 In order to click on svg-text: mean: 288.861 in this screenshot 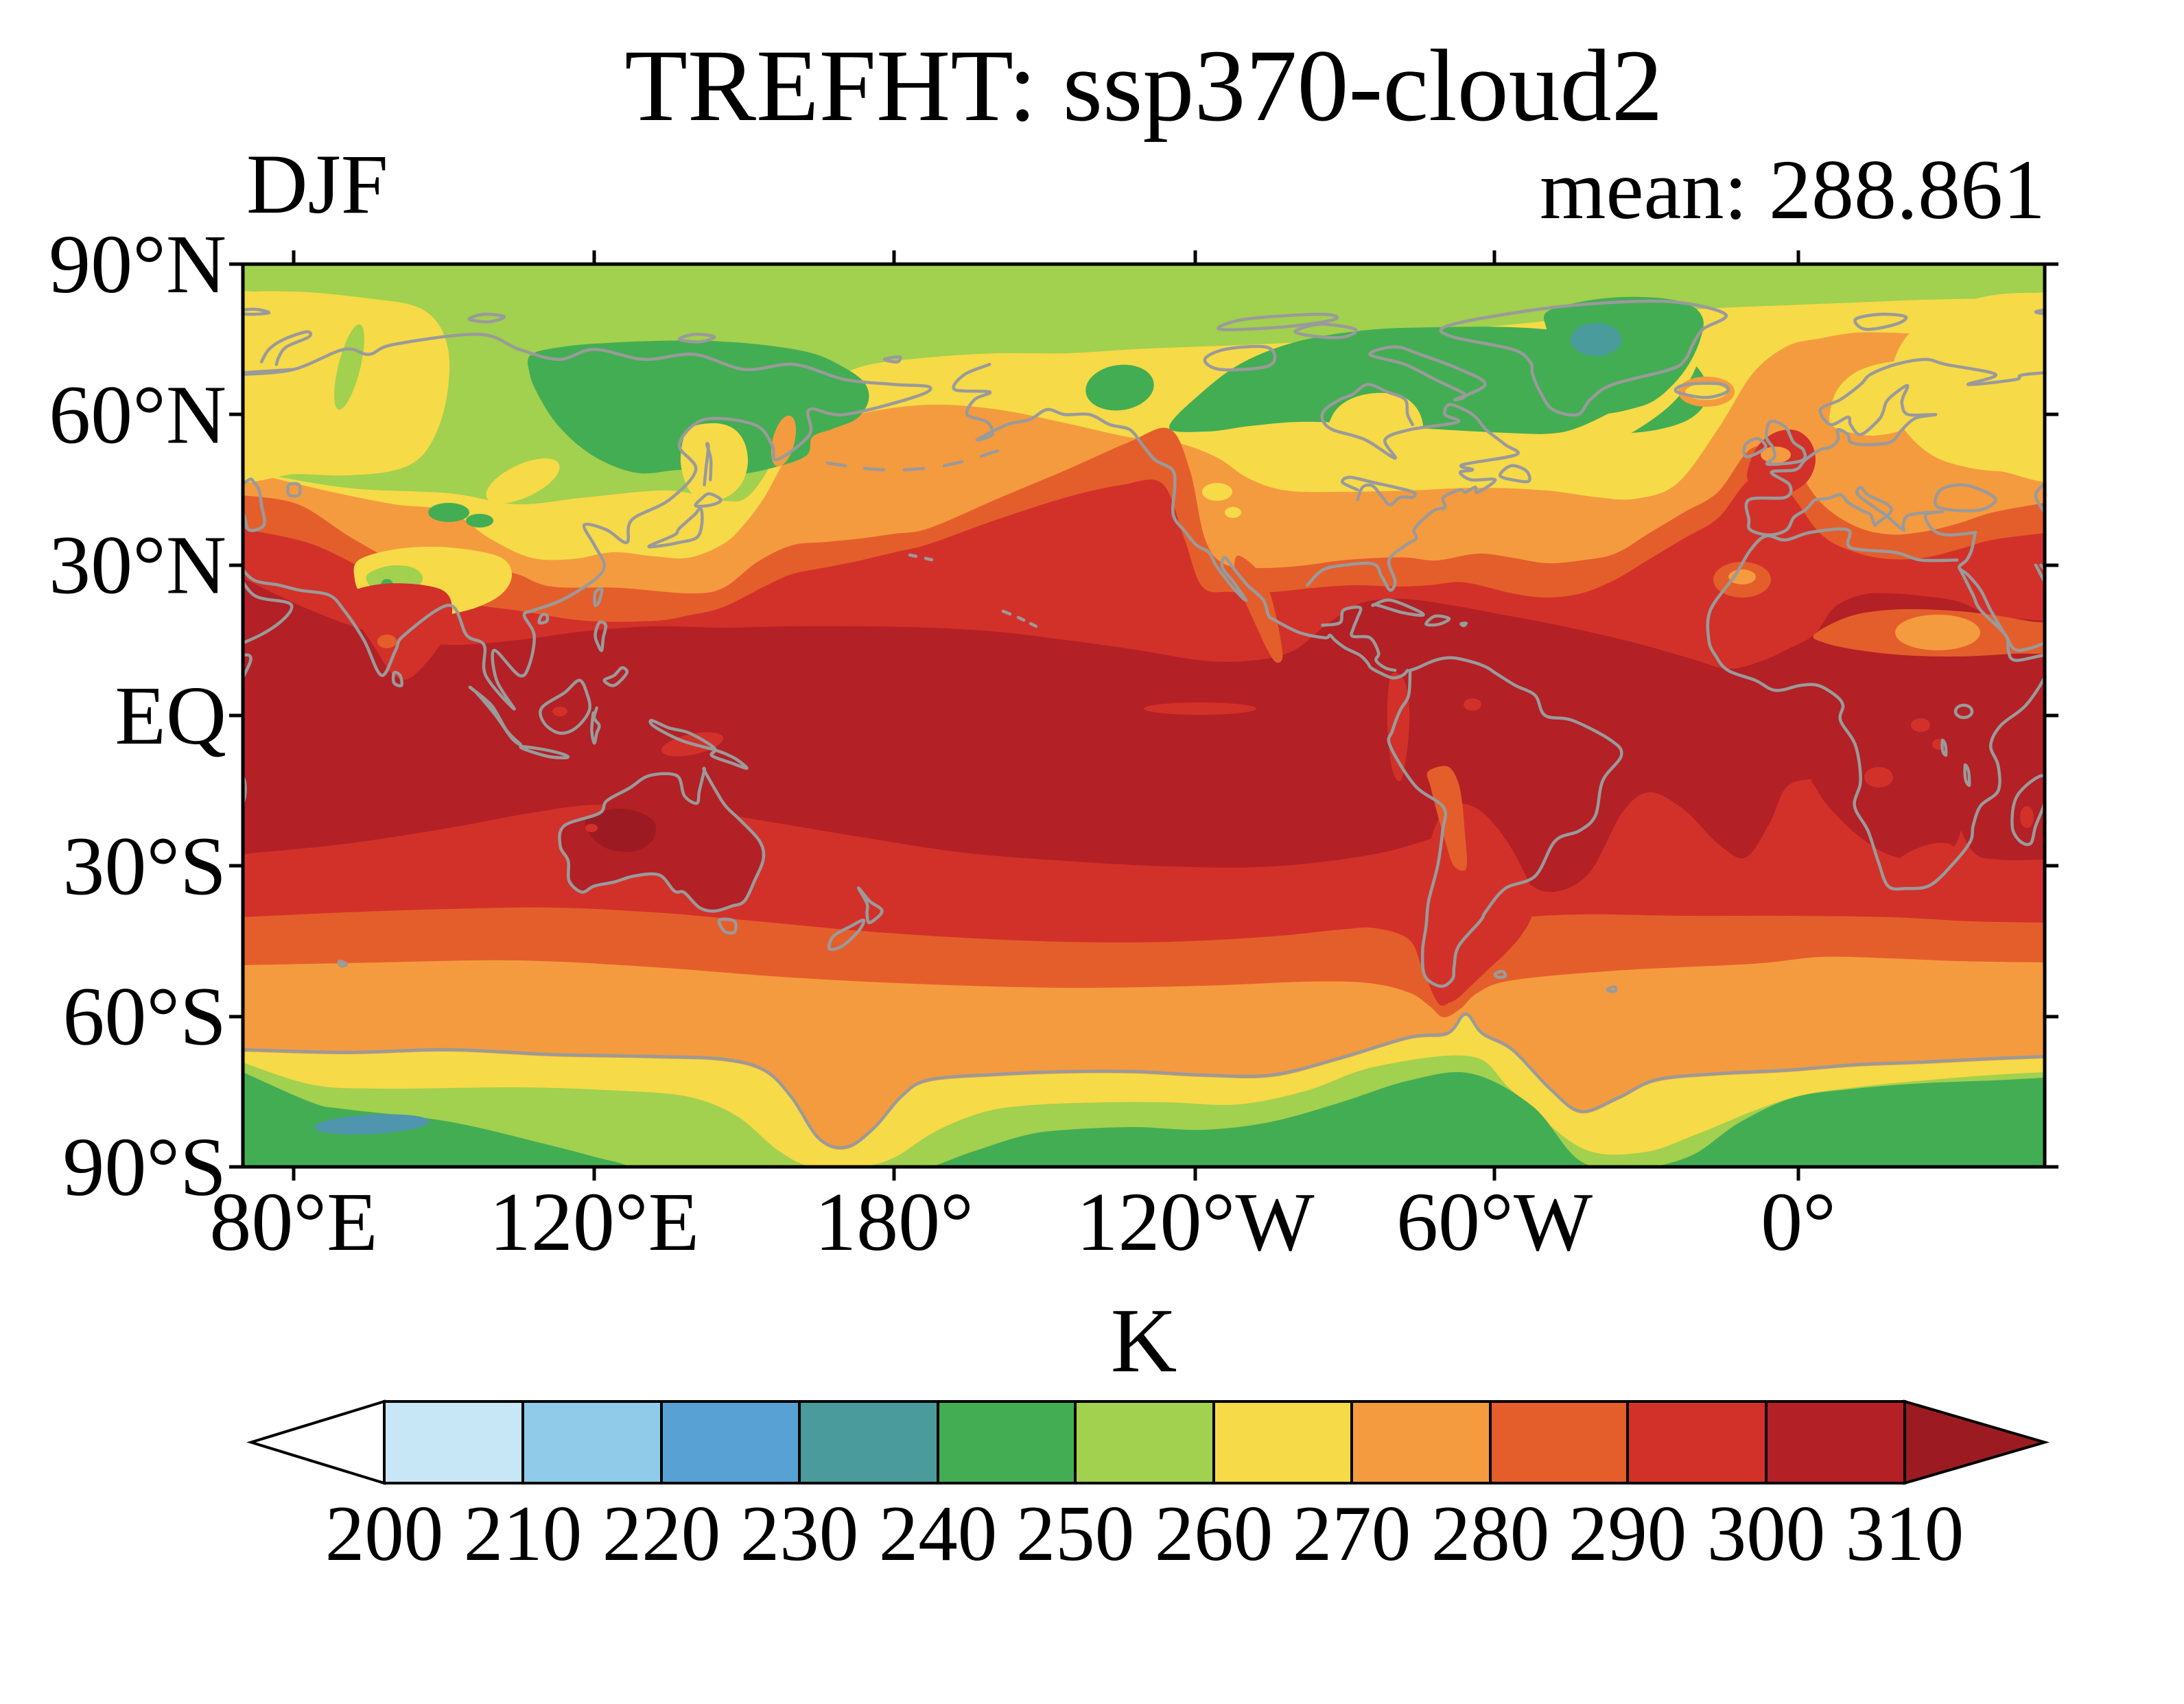, I will do `click(1792, 190)`.